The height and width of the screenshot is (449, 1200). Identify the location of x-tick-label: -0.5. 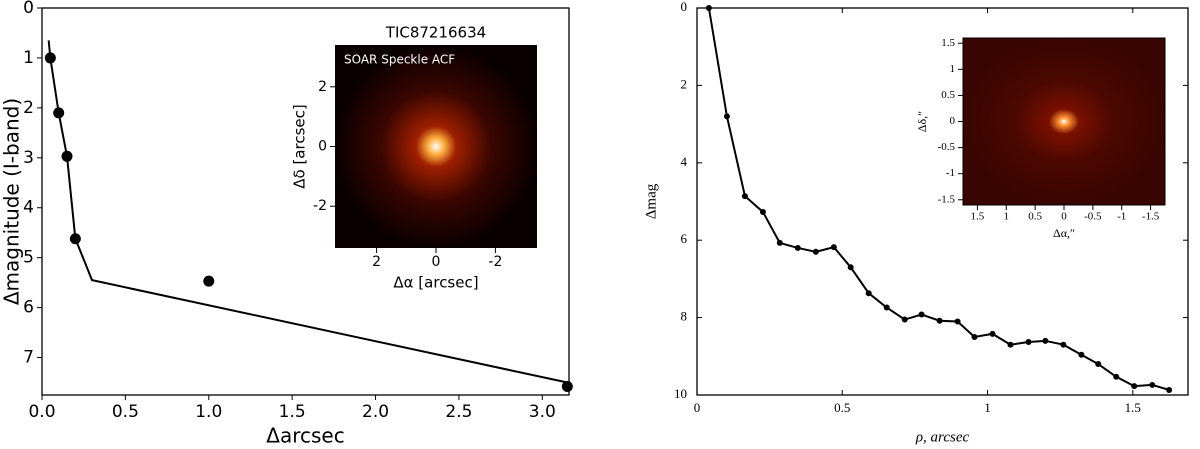
(1093, 217).